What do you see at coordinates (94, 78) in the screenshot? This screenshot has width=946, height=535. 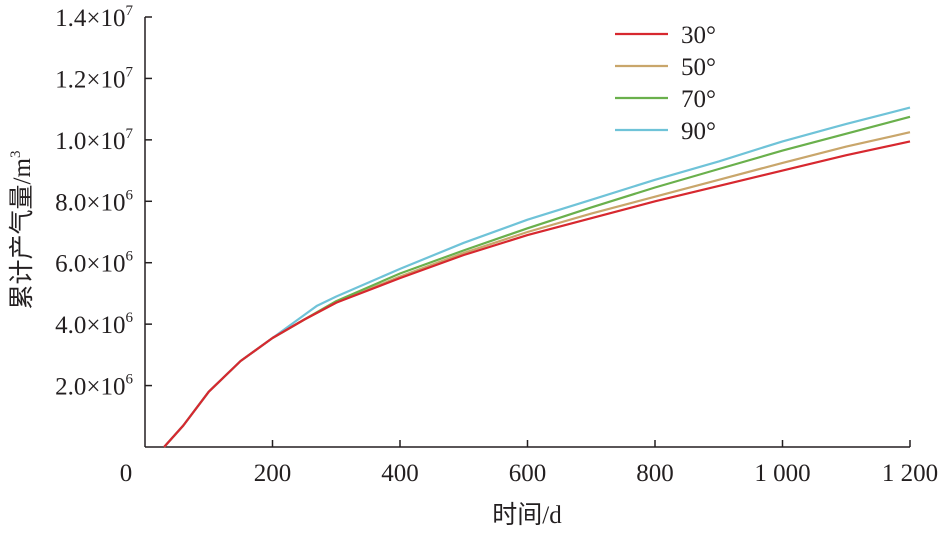 I see `y-tick-label: 1.2×10⁷` at bounding box center [94, 78].